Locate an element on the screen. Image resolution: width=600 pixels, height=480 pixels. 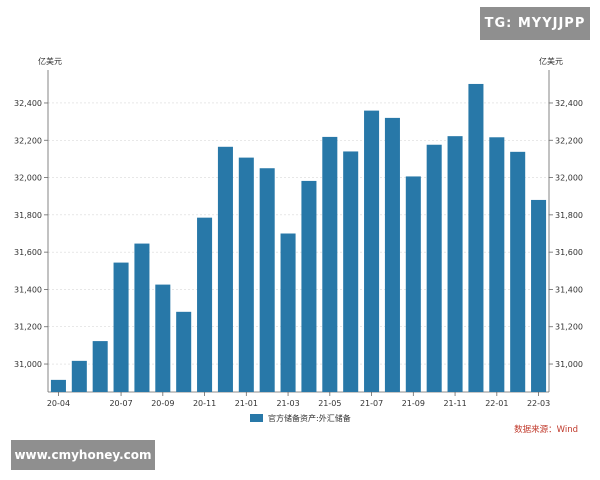
x-tick-label: 21-09 is located at coordinates (413, 403).